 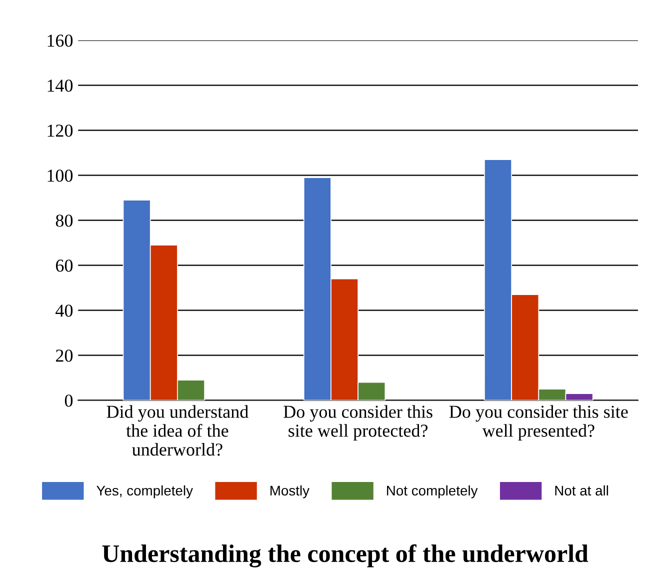 What do you see at coordinates (581, 490) in the screenshot?
I see `legend-label: Not at all` at bounding box center [581, 490].